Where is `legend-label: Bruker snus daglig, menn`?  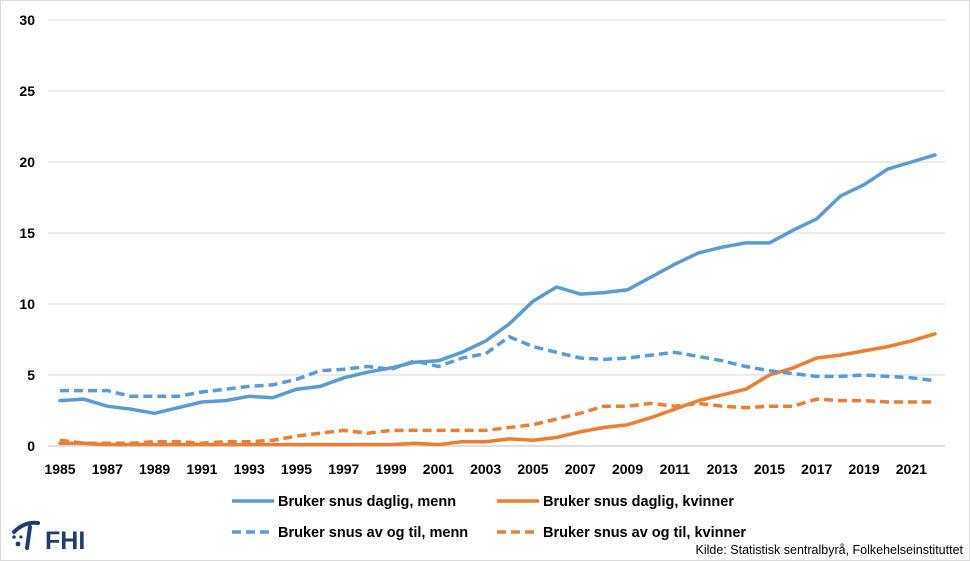
legend-label: Bruker snus daglig, menn is located at coordinates (367, 502).